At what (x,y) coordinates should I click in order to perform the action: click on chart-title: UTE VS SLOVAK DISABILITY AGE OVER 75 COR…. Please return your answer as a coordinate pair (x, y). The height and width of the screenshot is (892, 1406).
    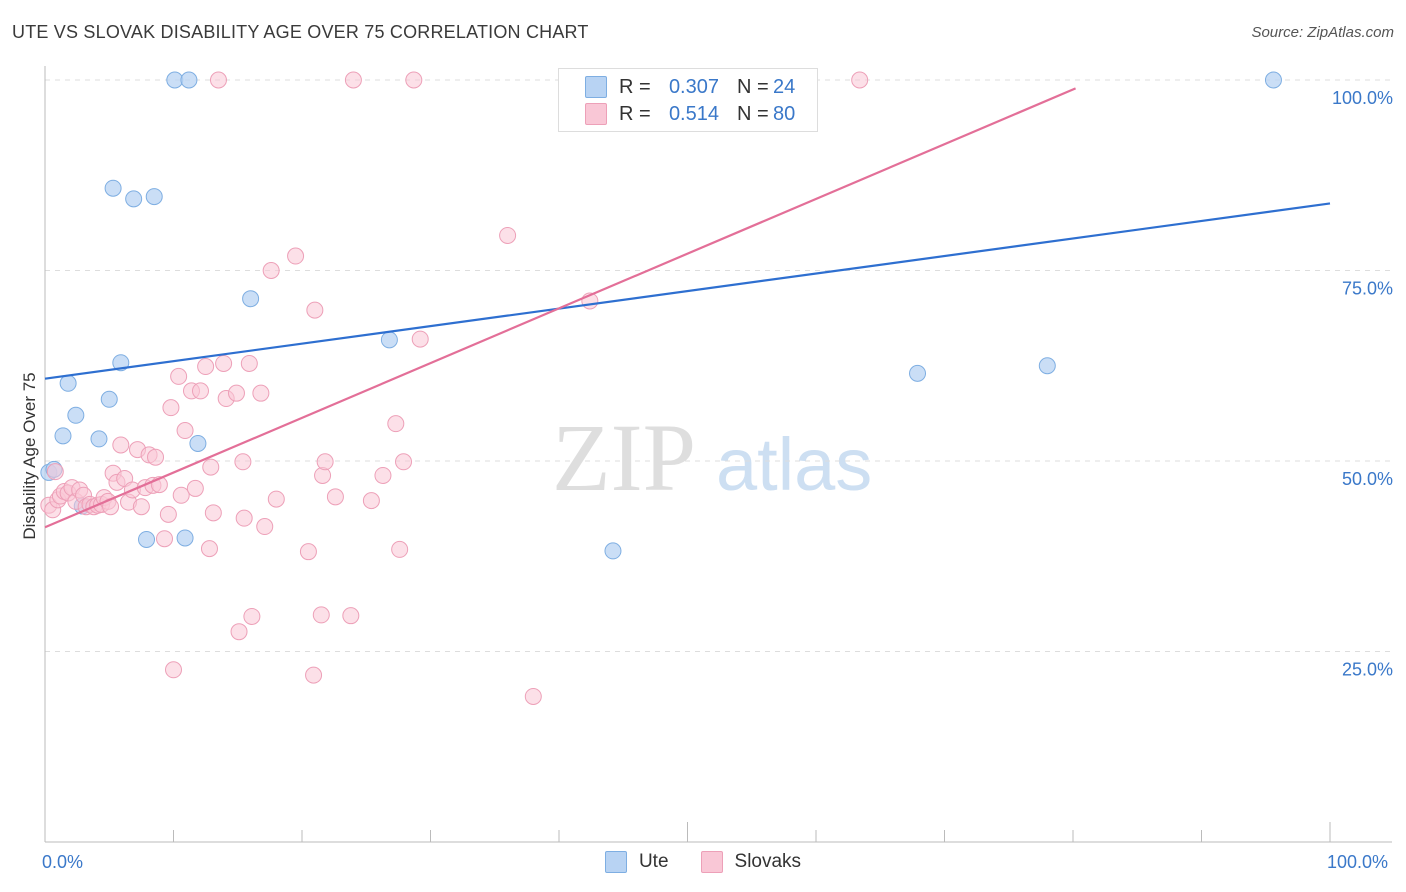
    Looking at the image, I should click on (300, 32).